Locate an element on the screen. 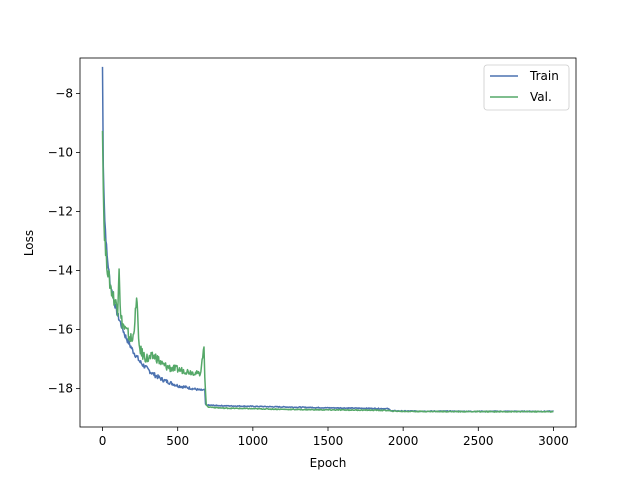 This screenshot has height=480, width=640. y-axis-label: Loss is located at coordinates (29, 243).